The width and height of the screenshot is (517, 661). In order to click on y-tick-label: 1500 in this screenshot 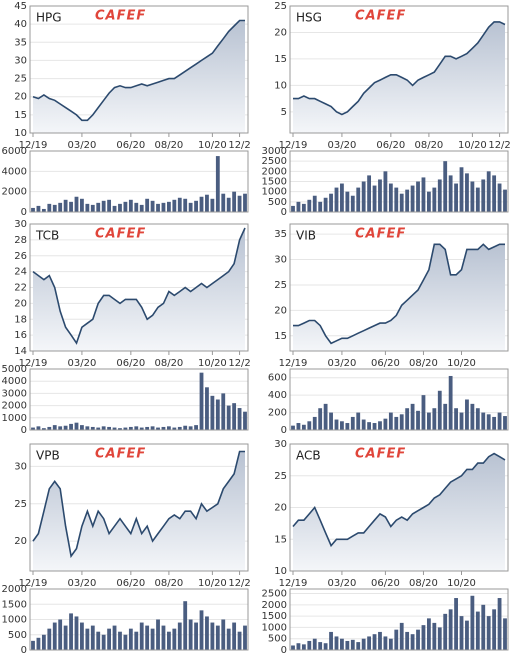, I will do `click(14, 604)`.